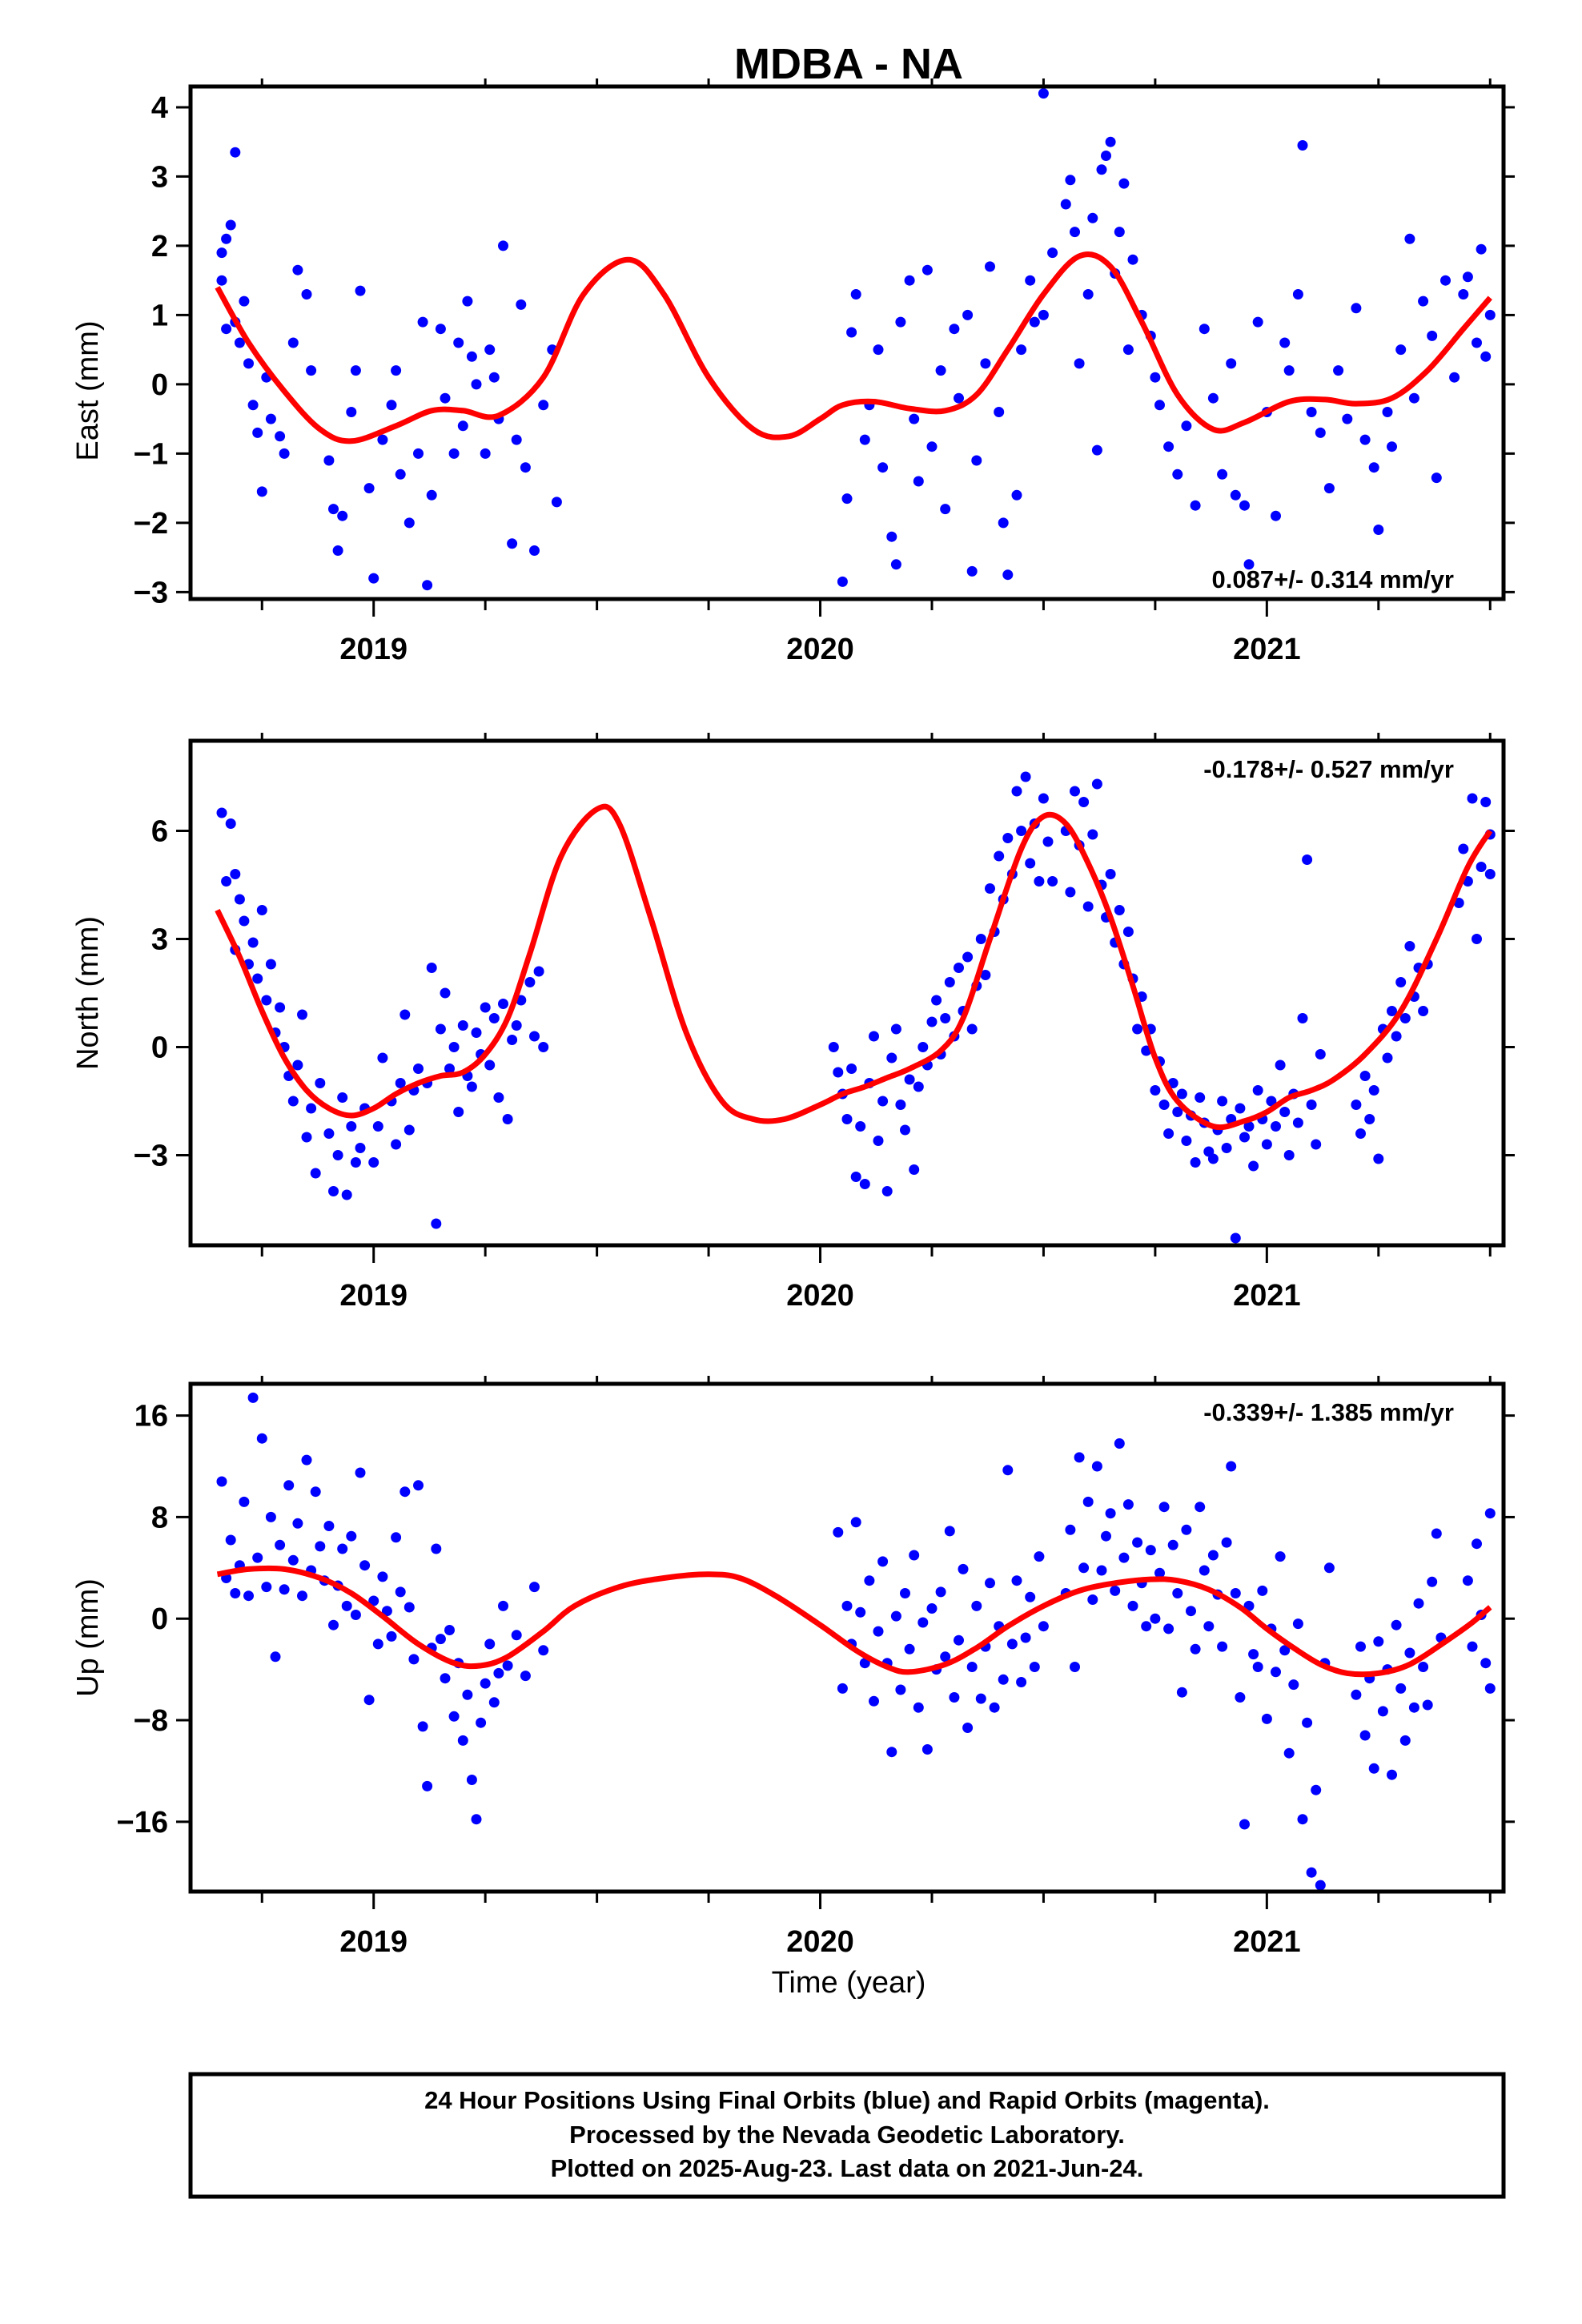 This screenshot has height=2324, width=1582. Describe the element at coordinates (847, 2135) in the screenshot. I see `footer-box` at that location.